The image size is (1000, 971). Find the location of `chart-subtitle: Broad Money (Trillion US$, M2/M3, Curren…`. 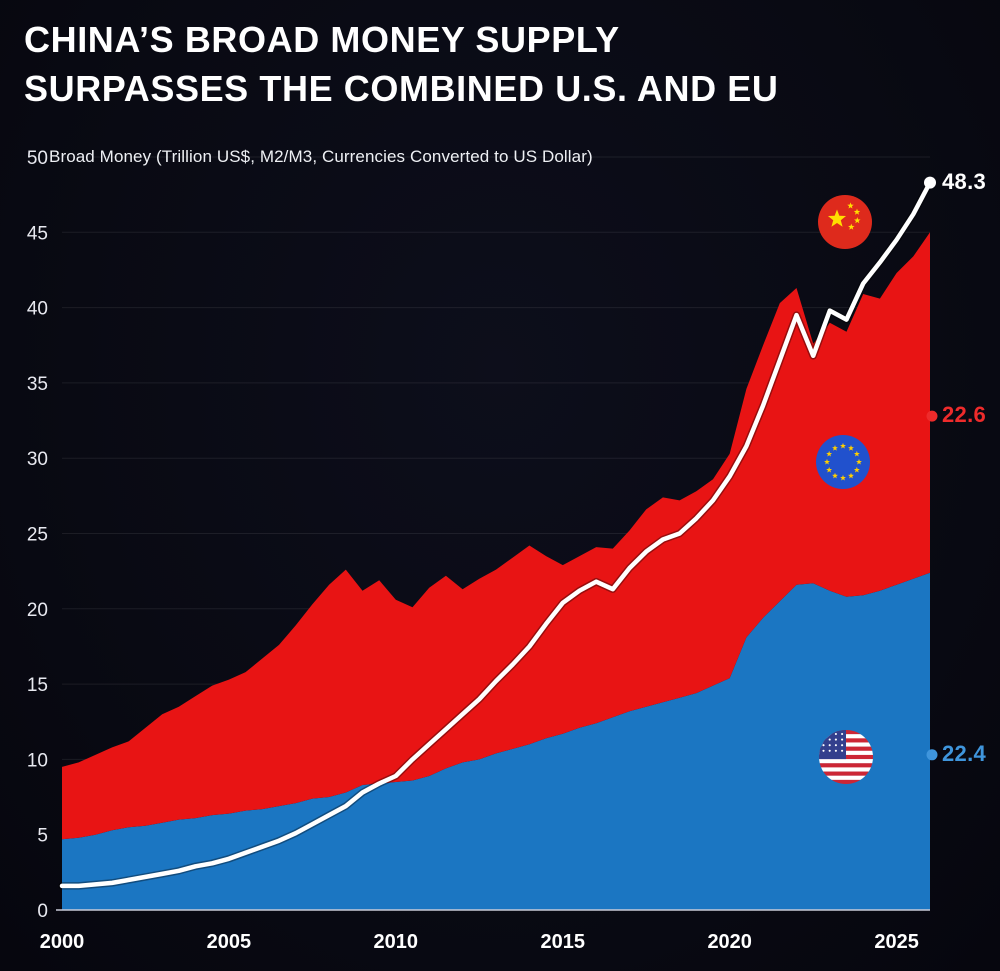

chart-subtitle: Broad Money (Trillion US$, M2/M3, Curren… is located at coordinates (321, 156).